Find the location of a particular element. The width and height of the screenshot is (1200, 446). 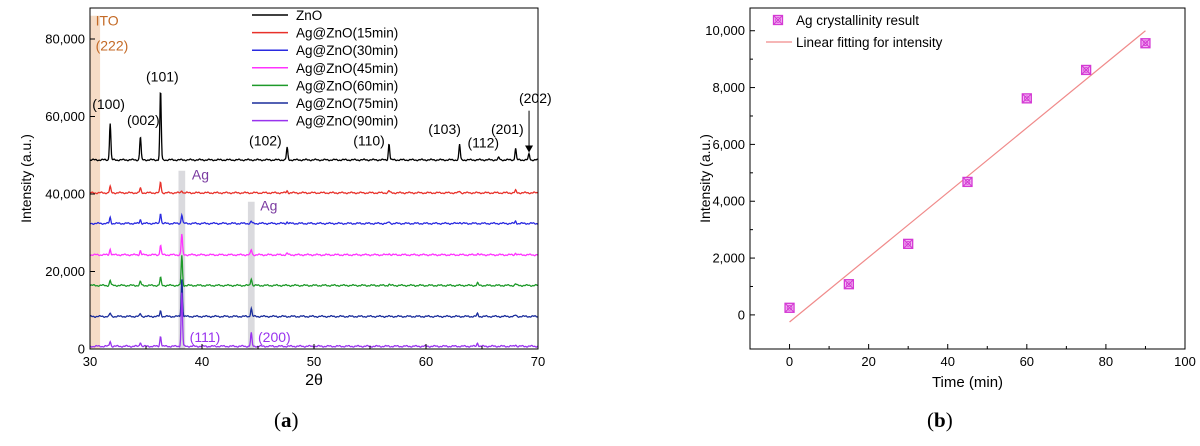

x-tick-label: 0 is located at coordinates (789, 361).